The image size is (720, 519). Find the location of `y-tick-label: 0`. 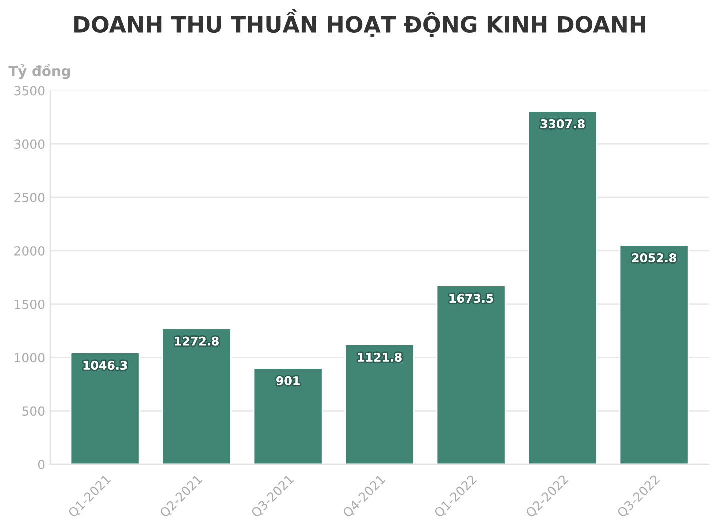

y-tick-label: 0 is located at coordinates (41, 465).